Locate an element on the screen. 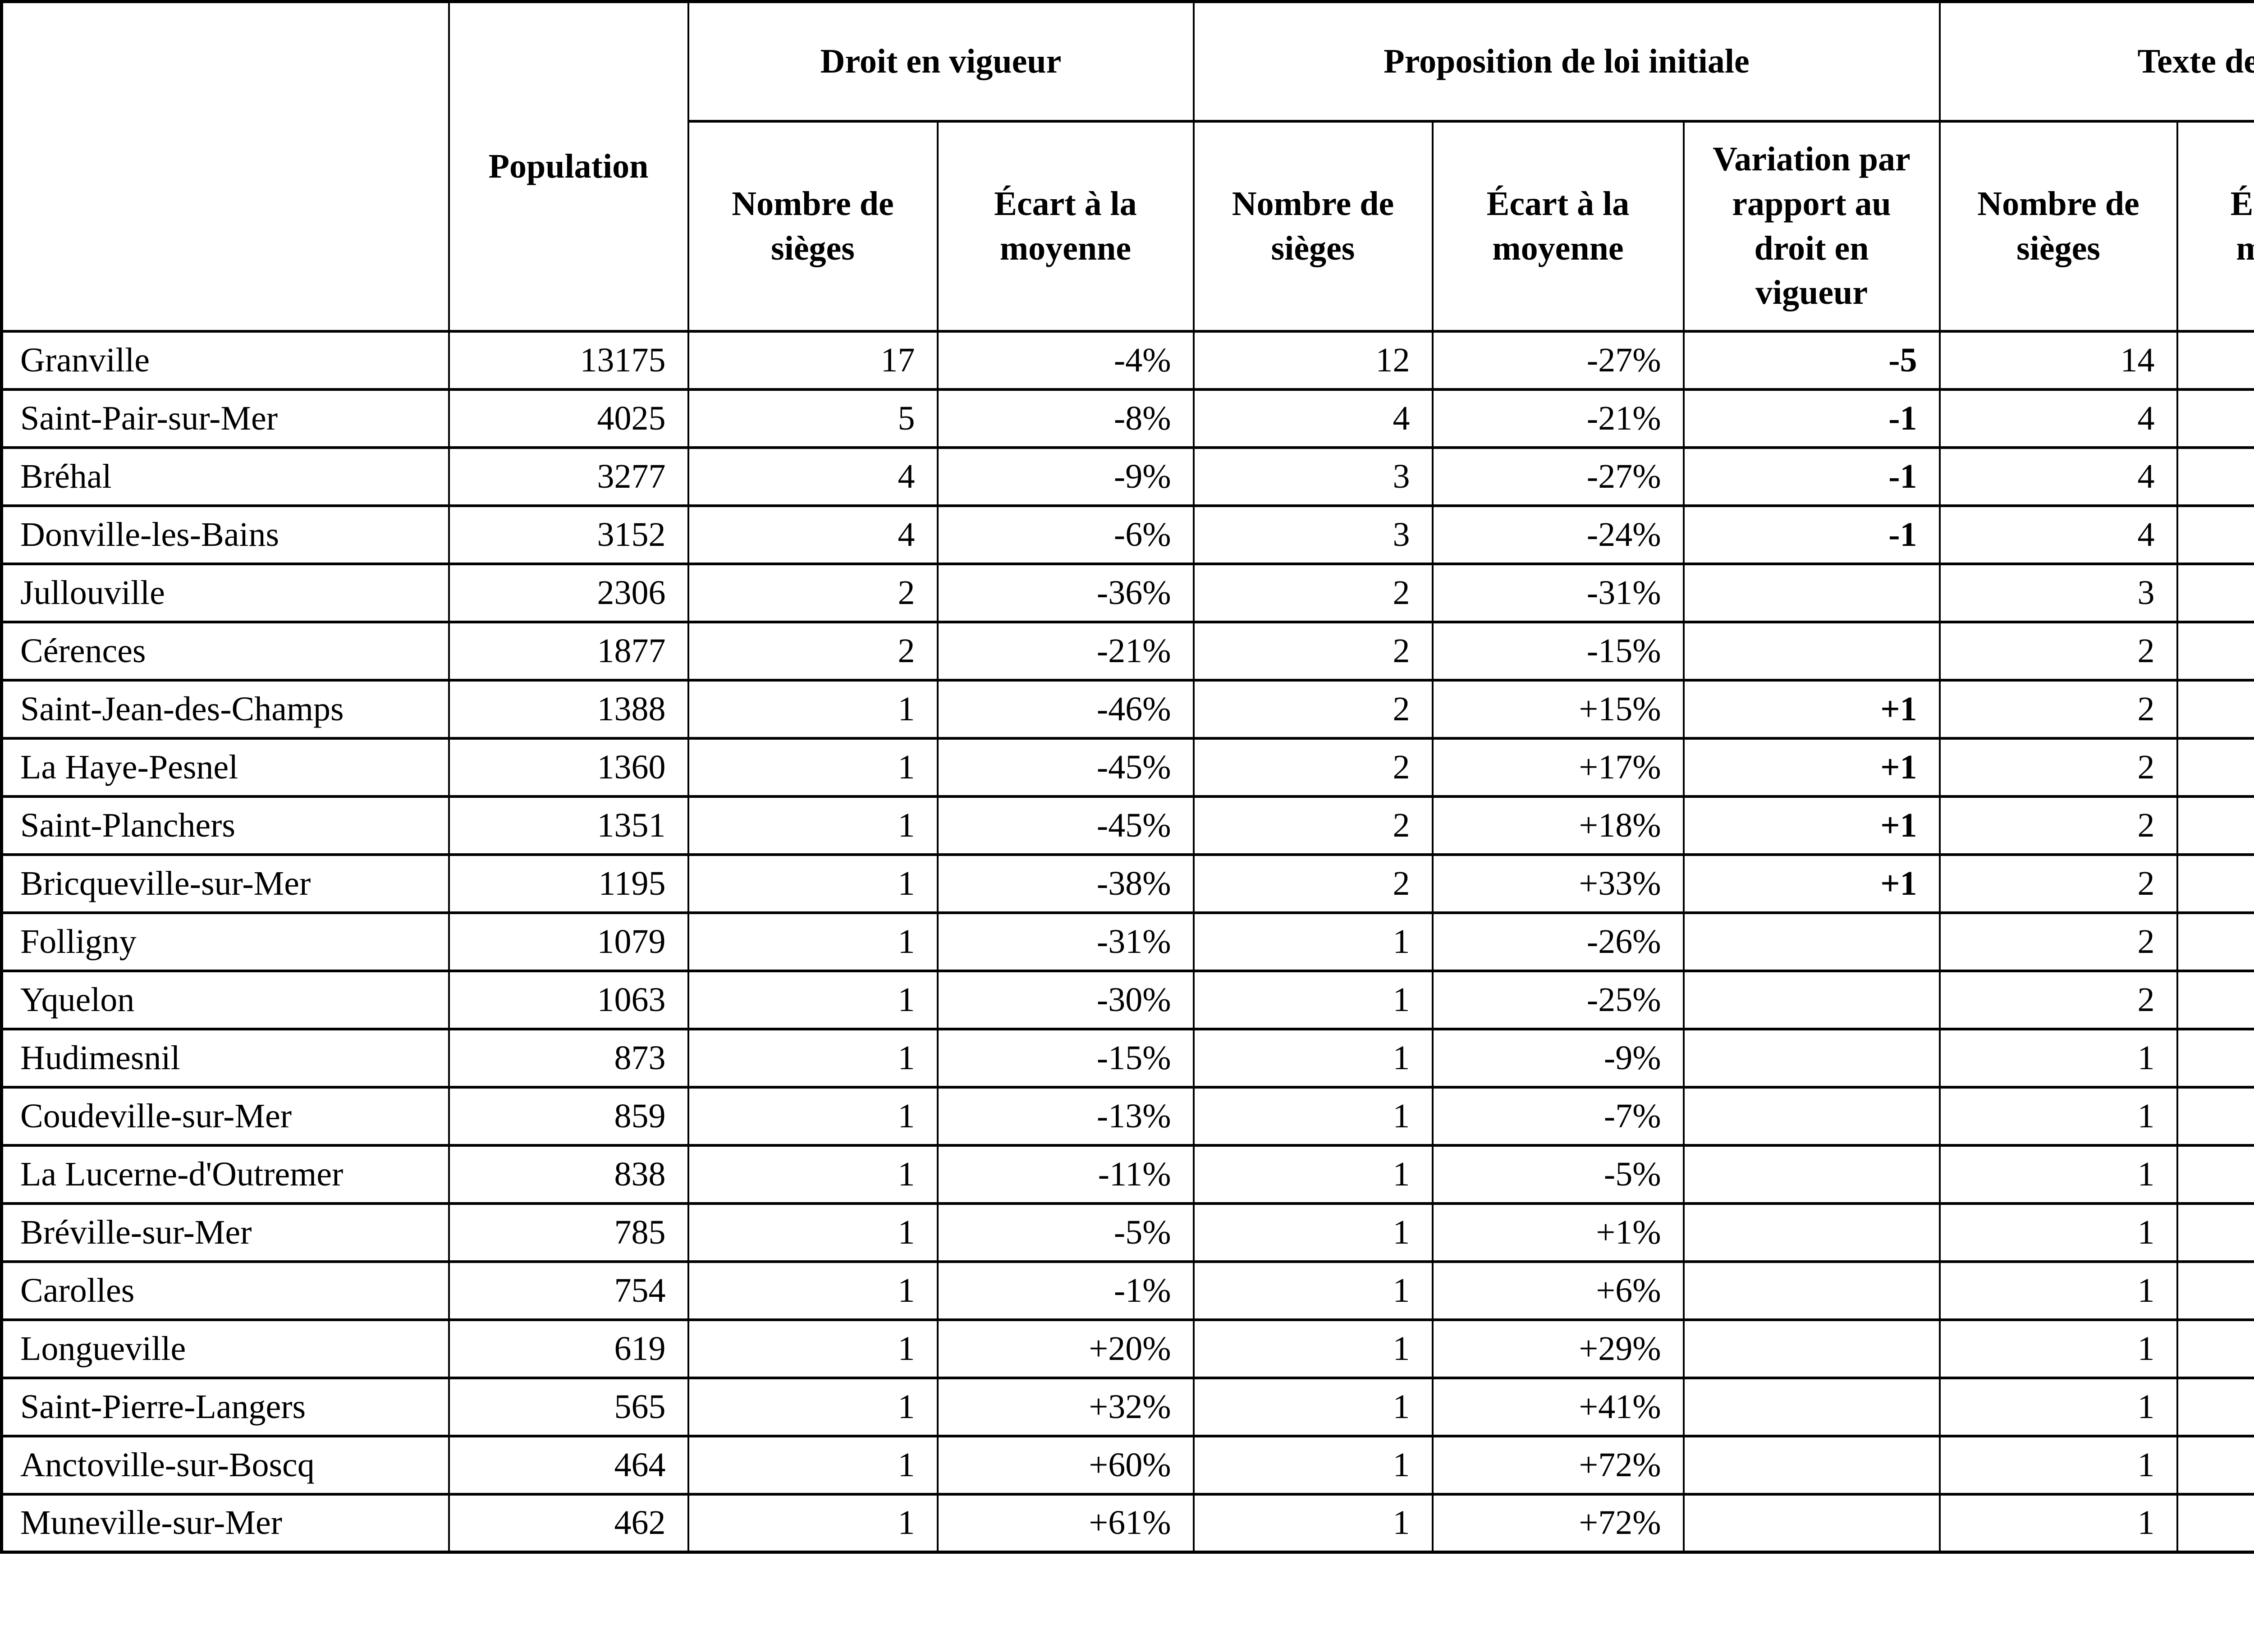 The width and height of the screenshot is (2254, 1652). cell-ppl-sieges: 12 is located at coordinates (1313, 360).